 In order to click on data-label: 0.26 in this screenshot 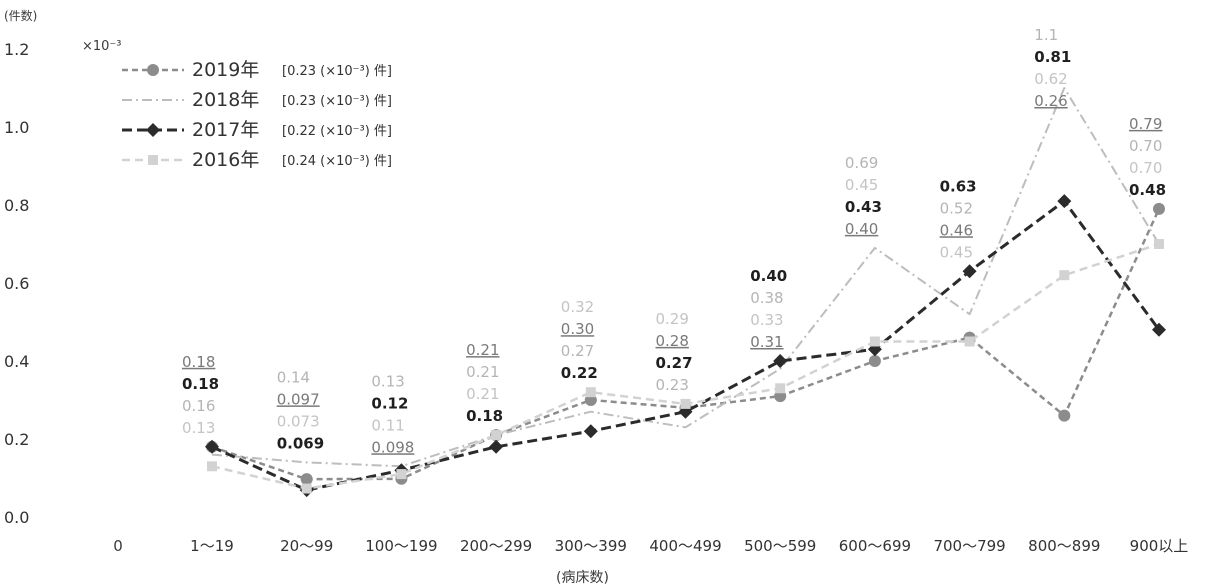, I will do `click(1050, 101)`.